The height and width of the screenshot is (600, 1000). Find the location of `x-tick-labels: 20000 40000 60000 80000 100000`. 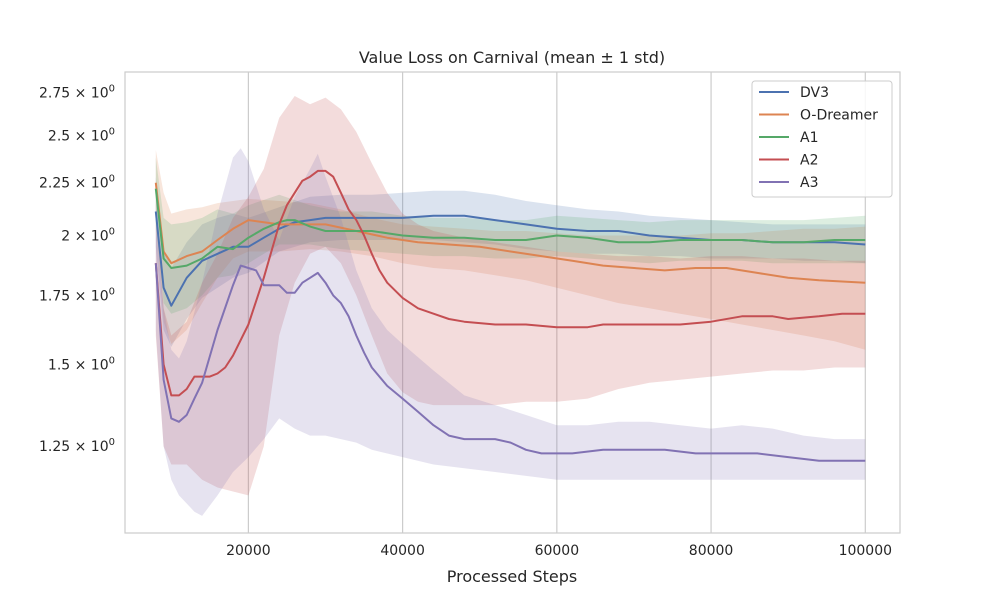

x-tick-labels: 20000 40000 60000 80000 100000 is located at coordinates (559, 551).